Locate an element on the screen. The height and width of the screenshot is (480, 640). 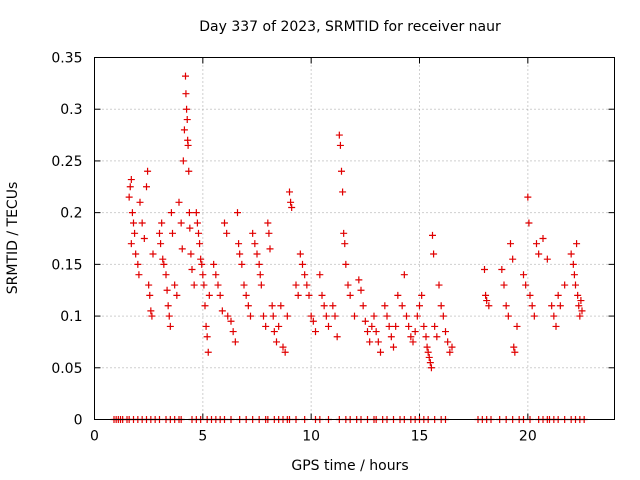
y-tick-label: 0.3 is located at coordinates (71, 110).